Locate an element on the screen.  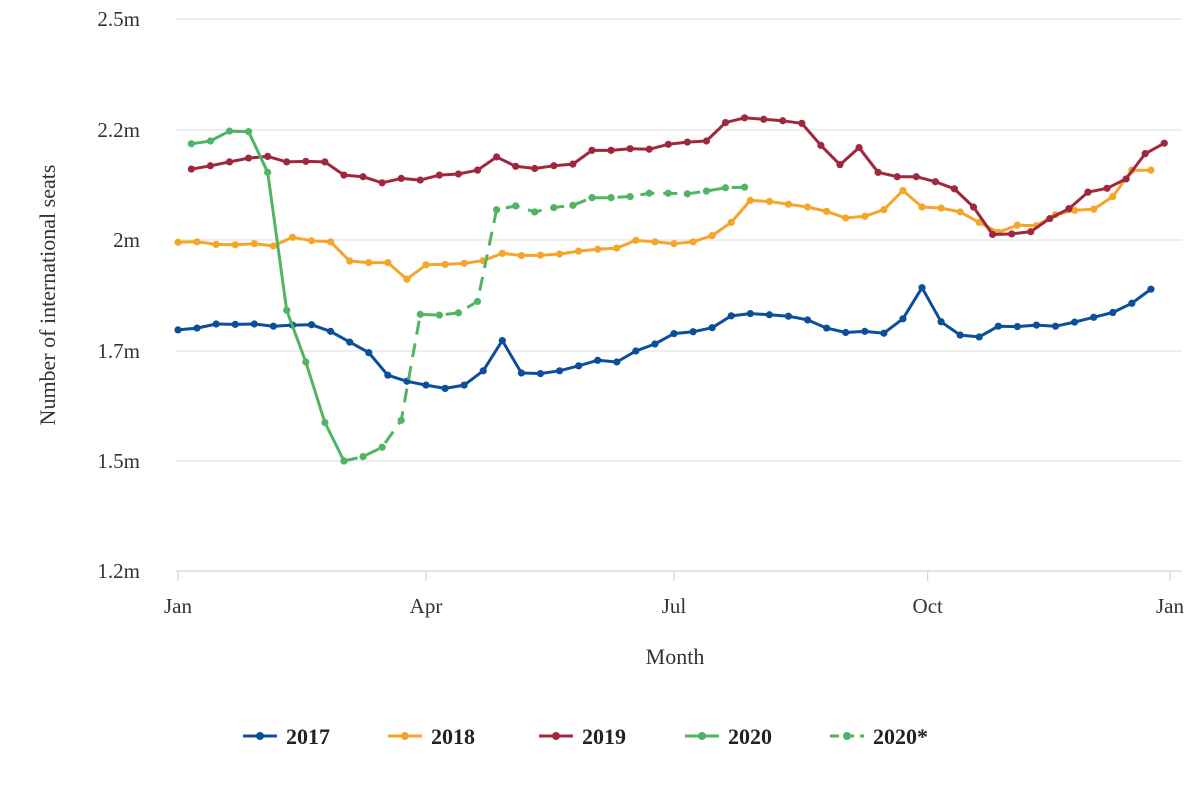
legend-item-2017: 2017 is located at coordinates (286, 736).